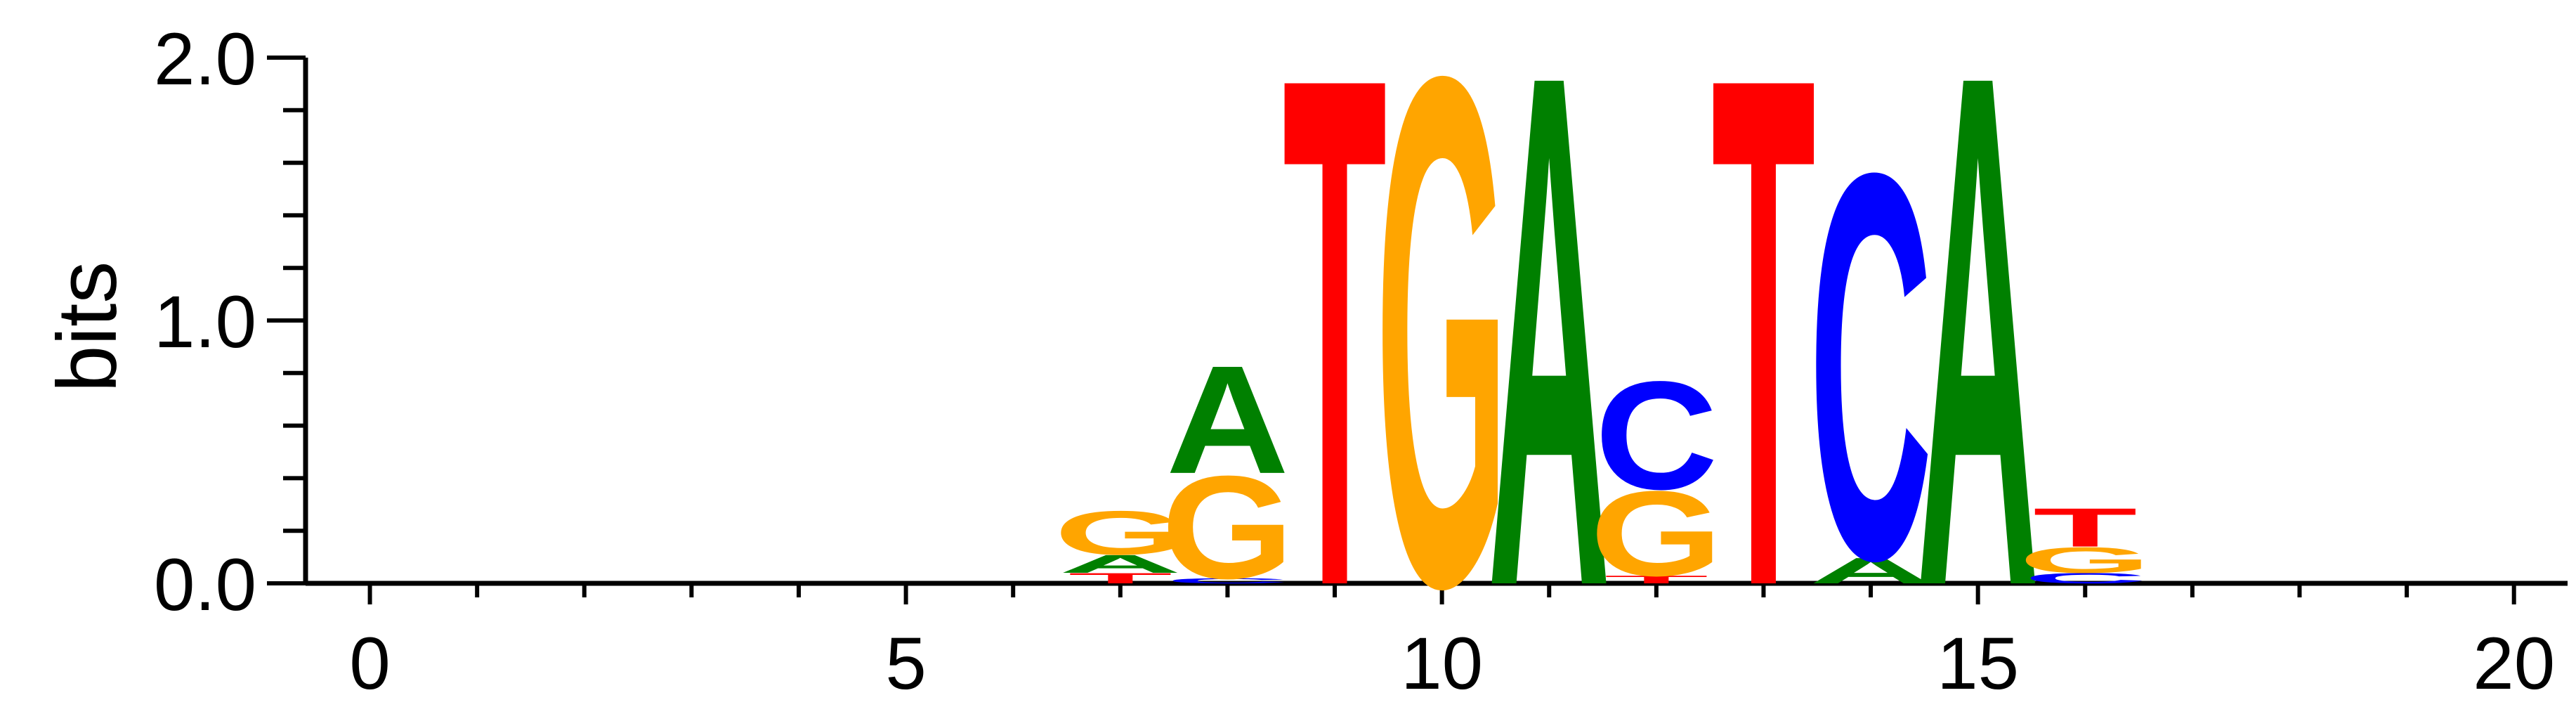 The width and height of the screenshot is (2576, 726). I want to click on y-tick-label: 1.0, so click(205, 322).